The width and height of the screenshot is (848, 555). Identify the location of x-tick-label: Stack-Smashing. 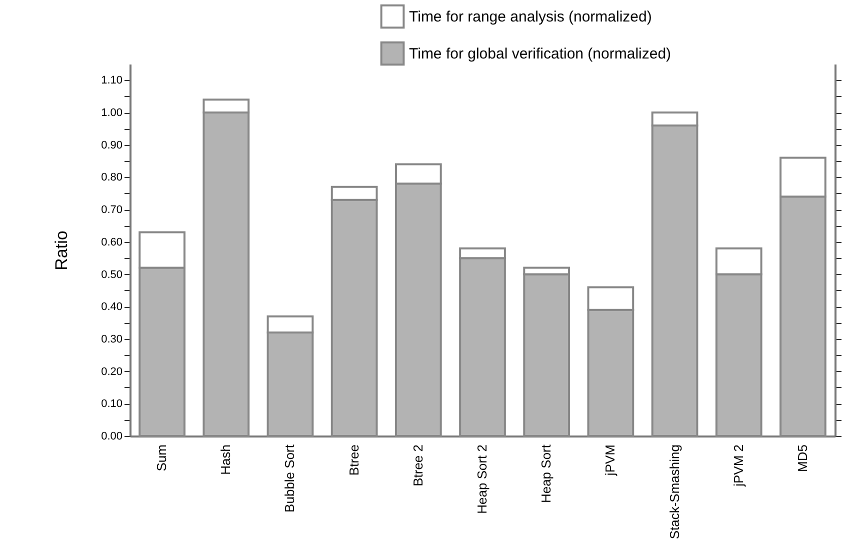
(674, 492).